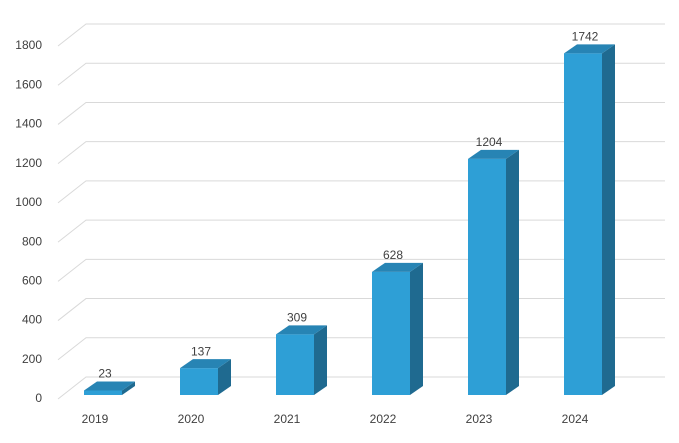 Image resolution: width=679 pixels, height=443 pixels. I want to click on y-tick-label: 600, so click(32, 281).